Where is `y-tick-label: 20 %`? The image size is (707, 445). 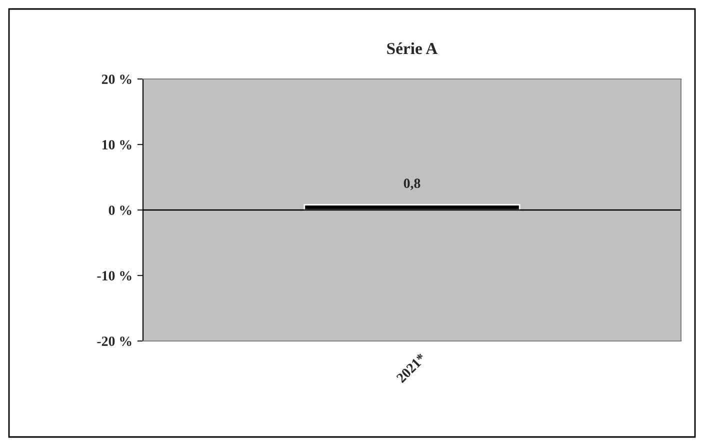
y-tick-label: 20 % is located at coordinates (117, 79).